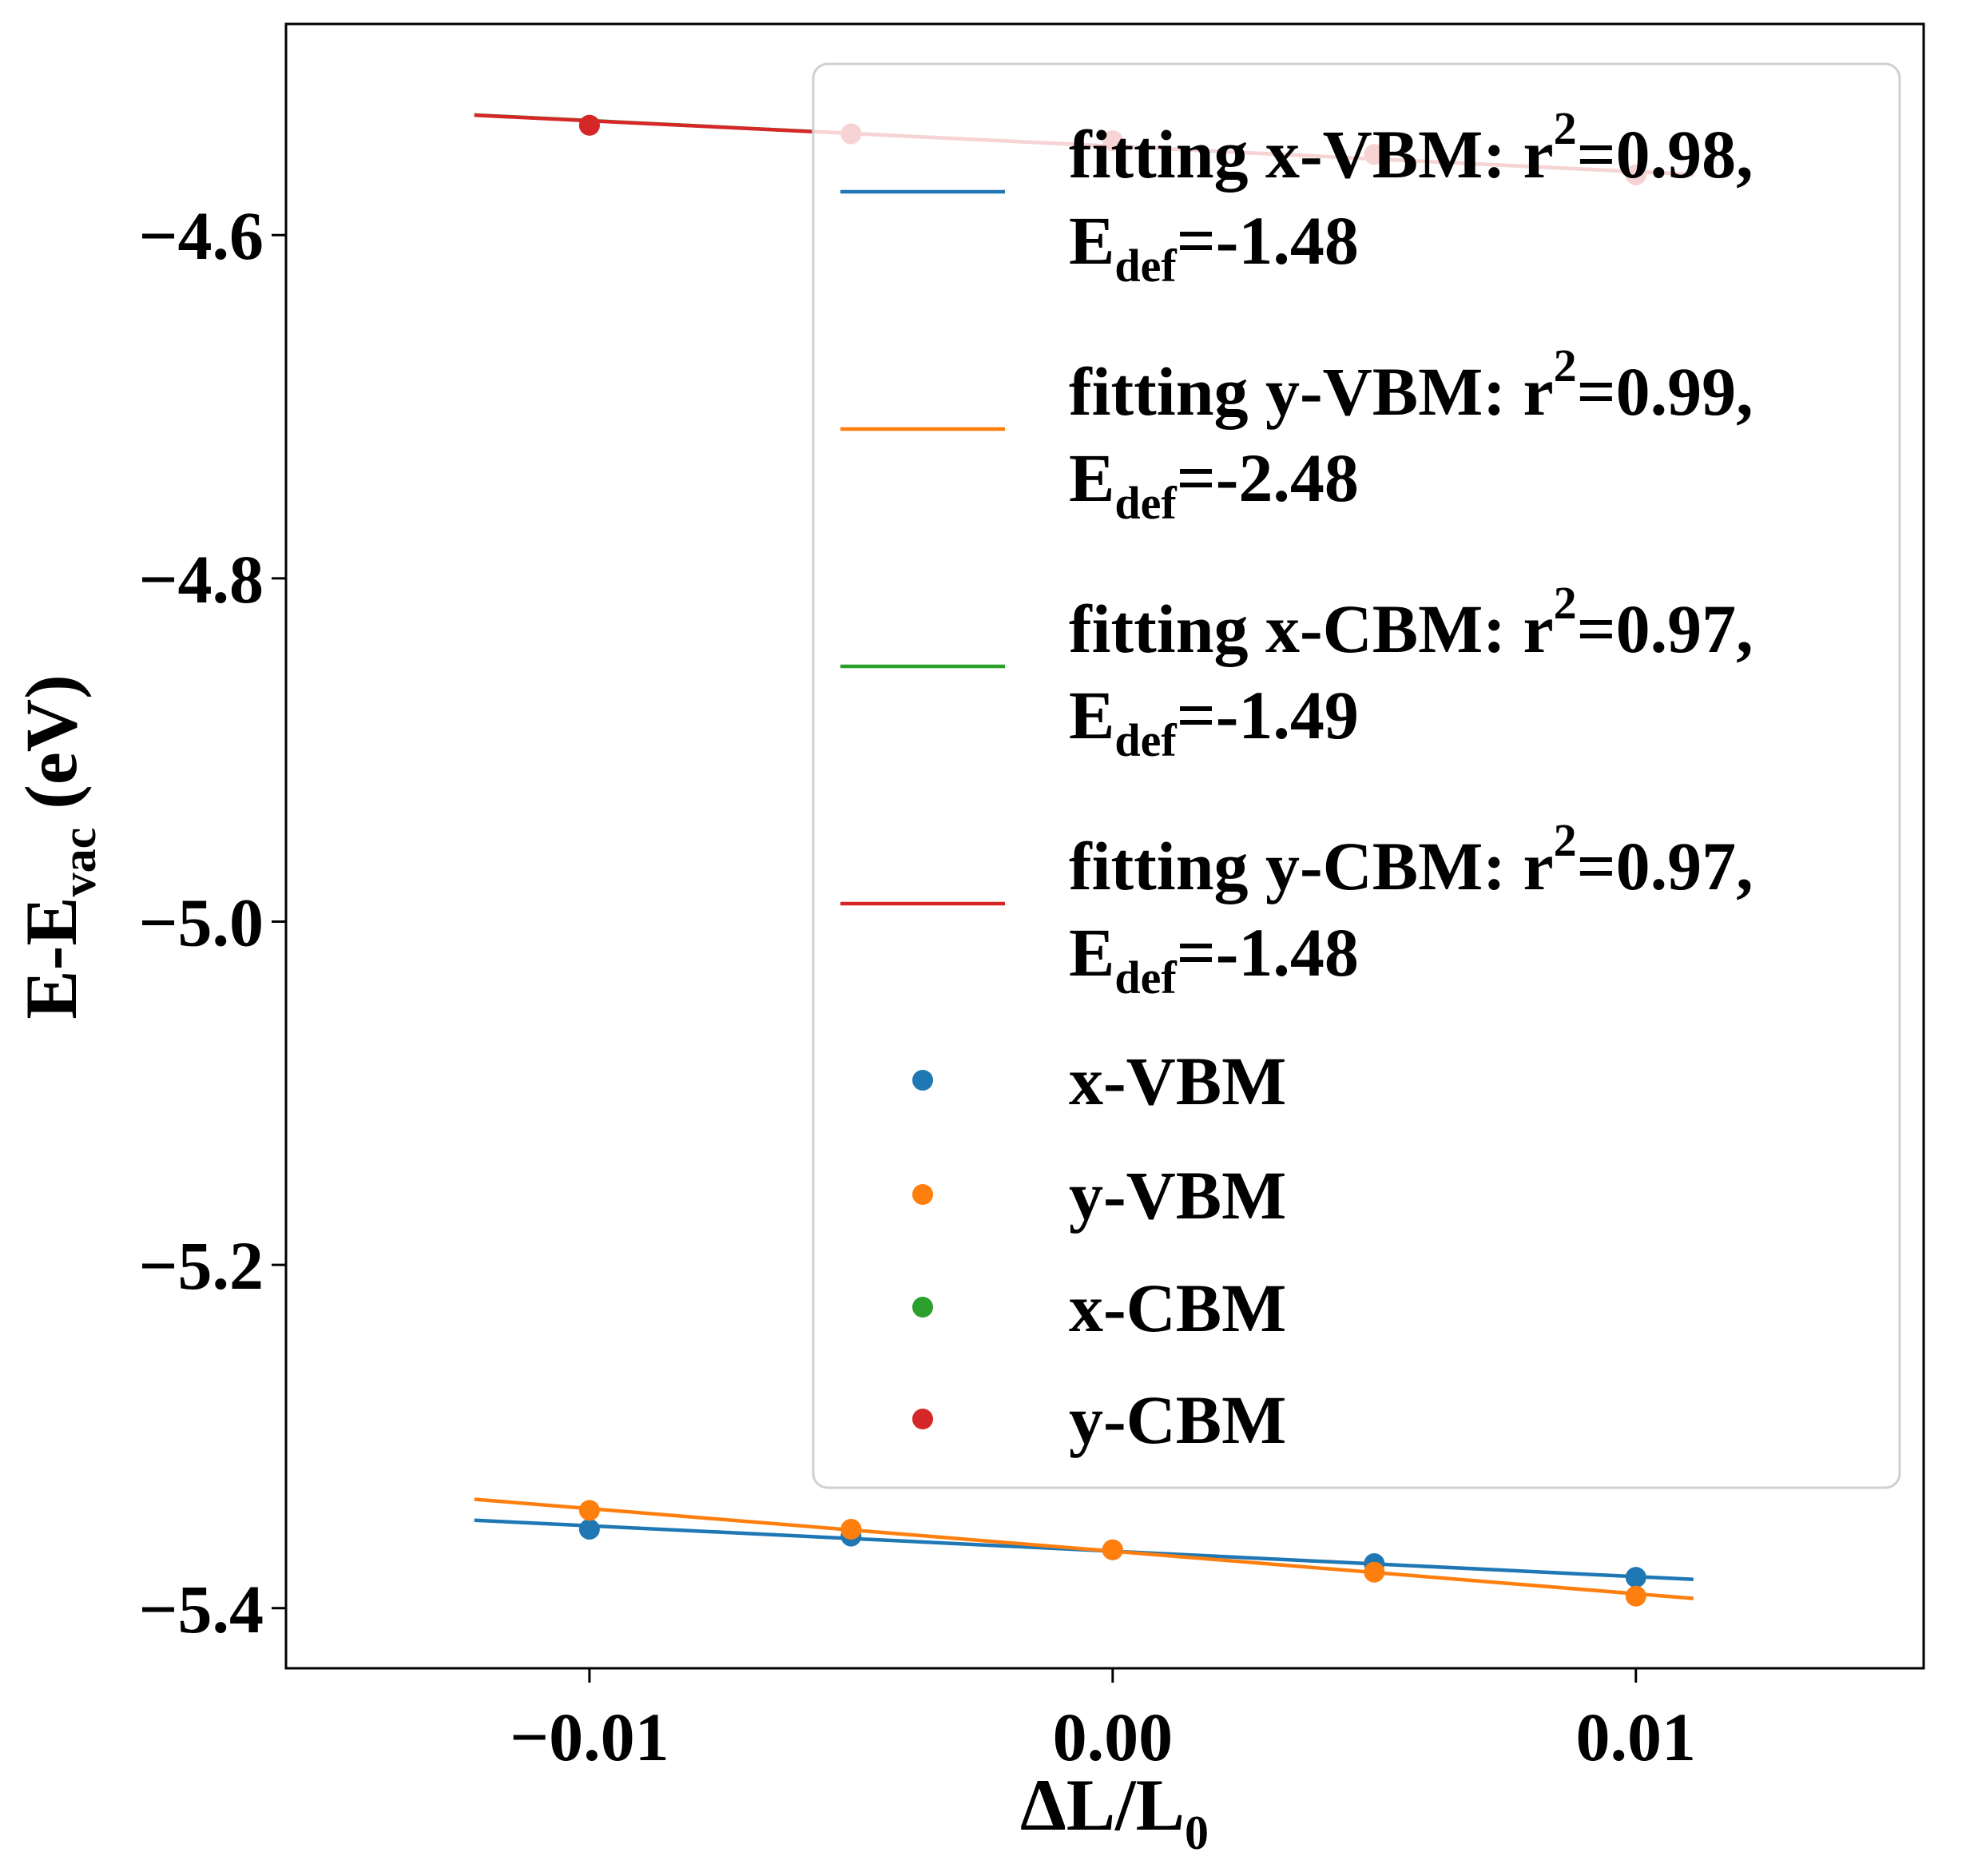  I want to click on y-tick-label: −5.0, so click(201, 922).